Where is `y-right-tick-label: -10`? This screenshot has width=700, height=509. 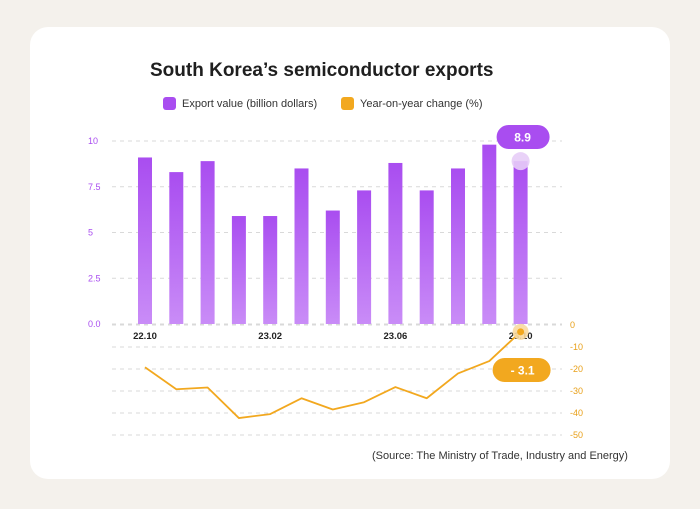 y-right-tick-label: -10 is located at coordinates (576, 347).